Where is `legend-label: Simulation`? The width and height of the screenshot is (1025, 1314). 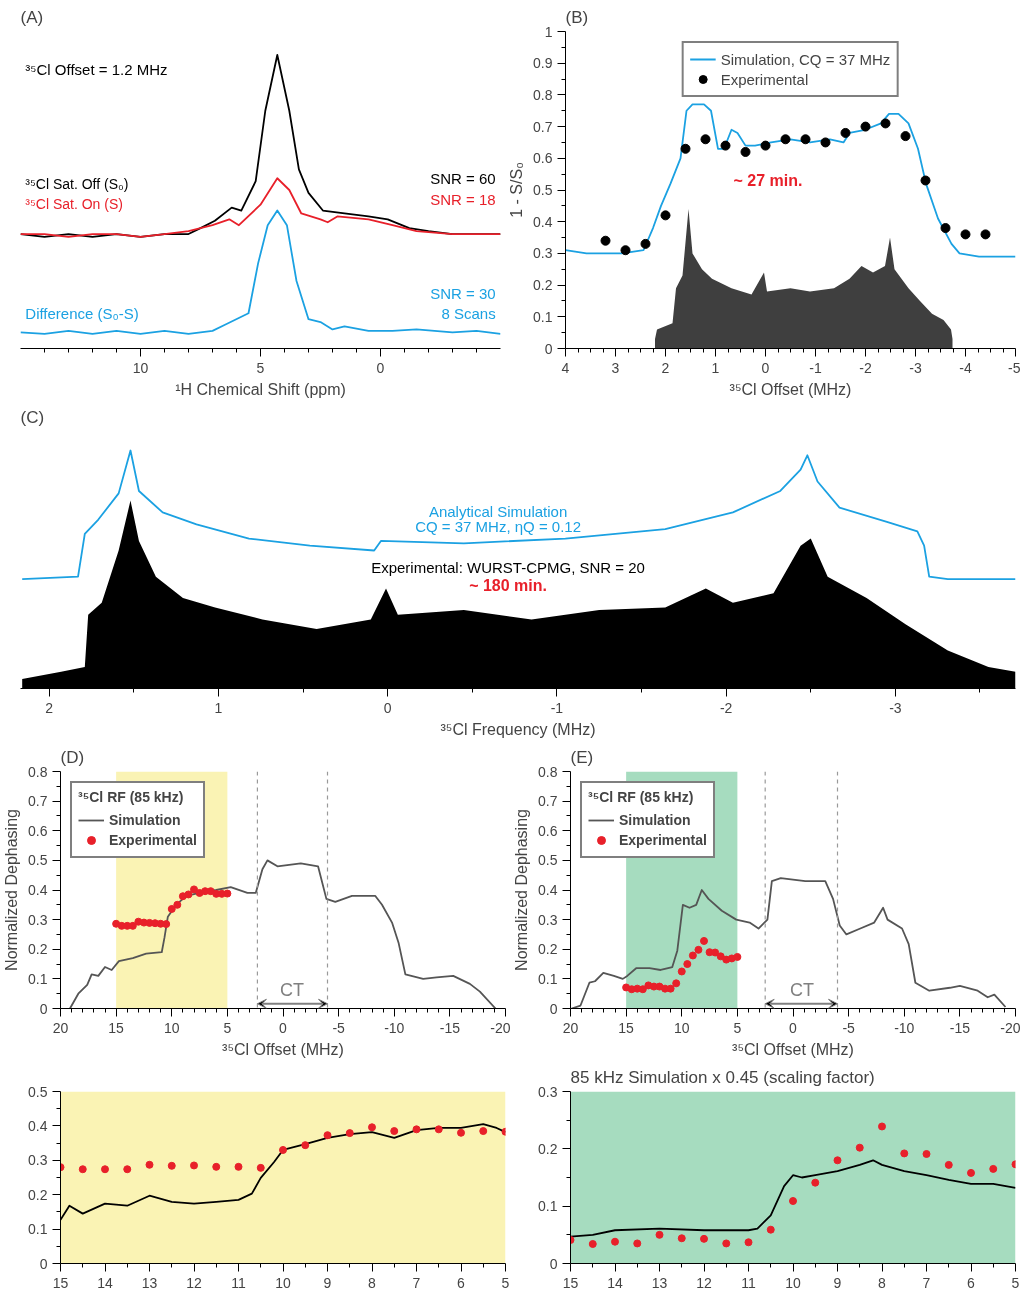
legend-label: Simulation is located at coordinates (655, 820).